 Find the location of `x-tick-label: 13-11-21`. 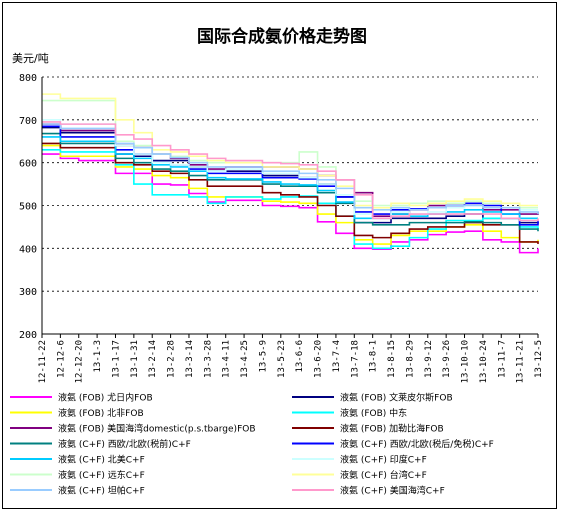

x-tick-label: 13-11-21 is located at coordinates (521, 361).